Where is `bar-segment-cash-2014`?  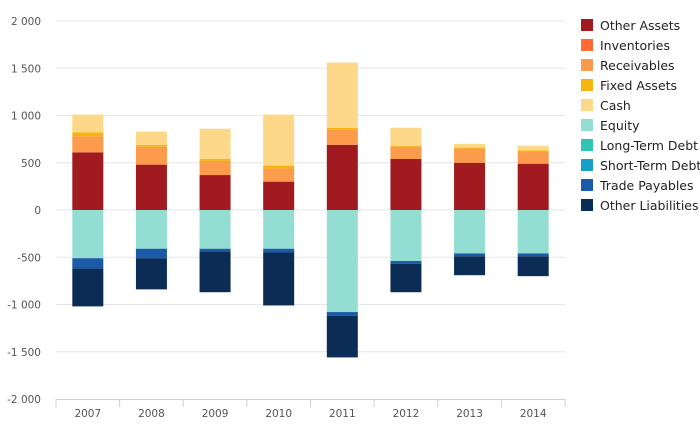 bar-segment-cash-2014 is located at coordinates (533, 148).